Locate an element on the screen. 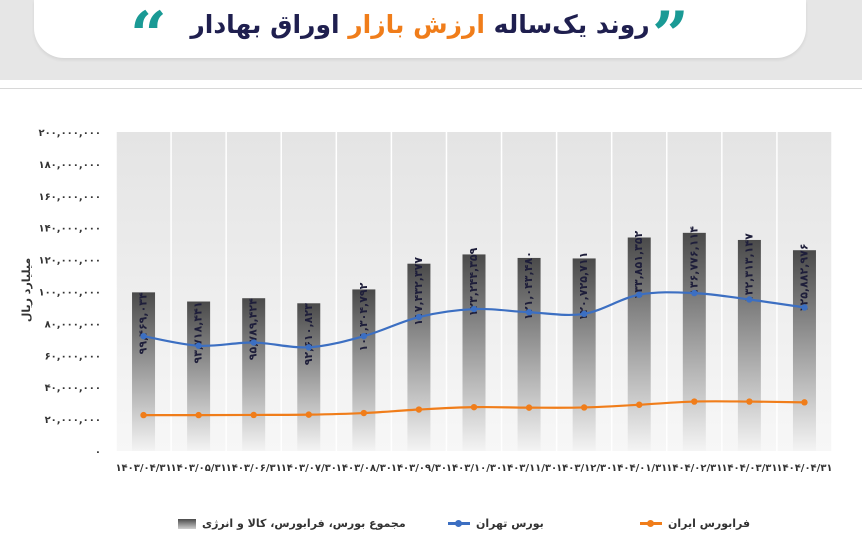 The height and width of the screenshot is (548, 862). x-tick-label: ۱۴۰۳/۱۱/۳۰ is located at coordinates (529, 468).